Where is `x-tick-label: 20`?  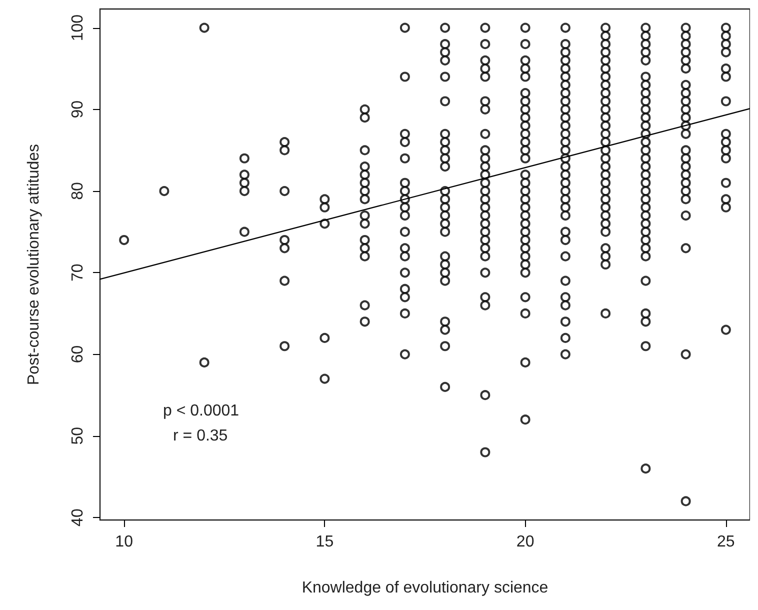 x-tick-label: 20 is located at coordinates (525, 542).